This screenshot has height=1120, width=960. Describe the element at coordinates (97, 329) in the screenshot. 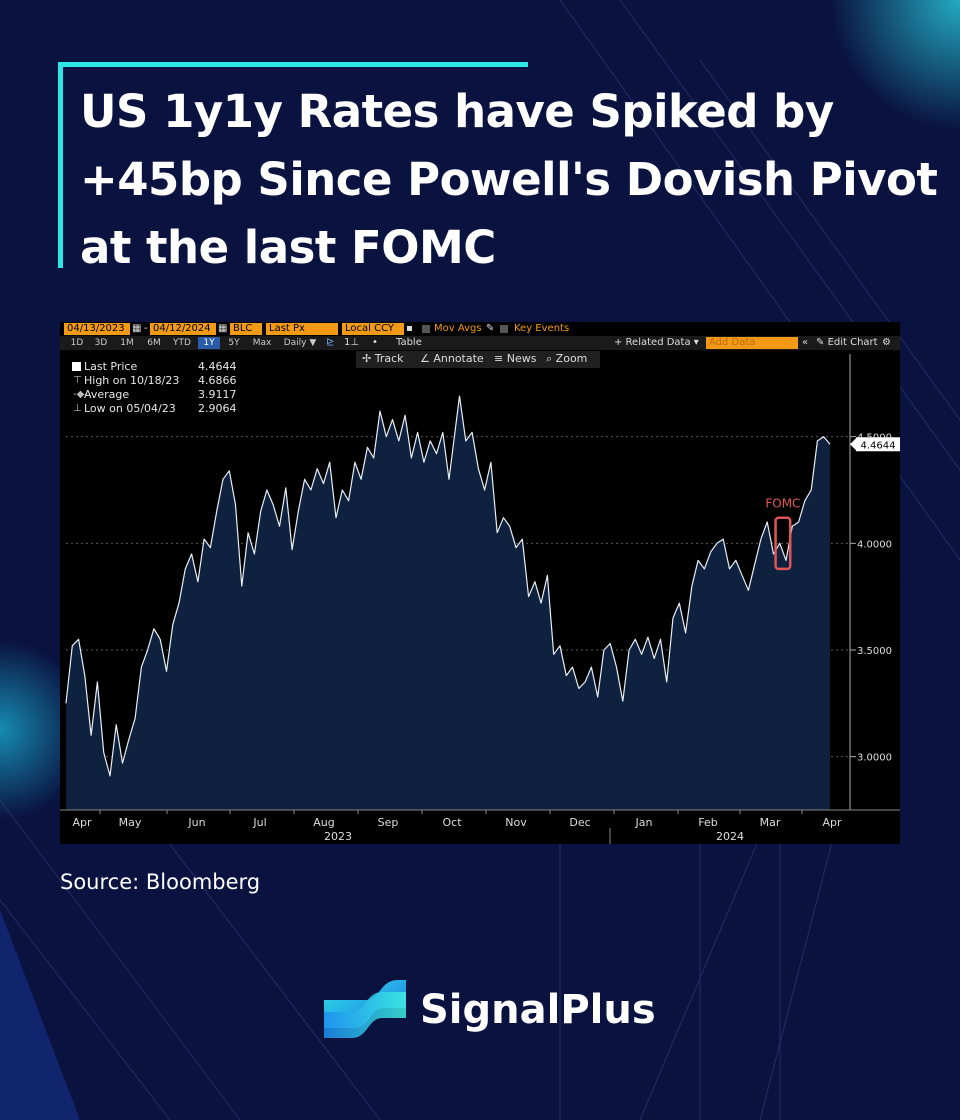

I see `start-date-field: 04/13/2023` at that location.